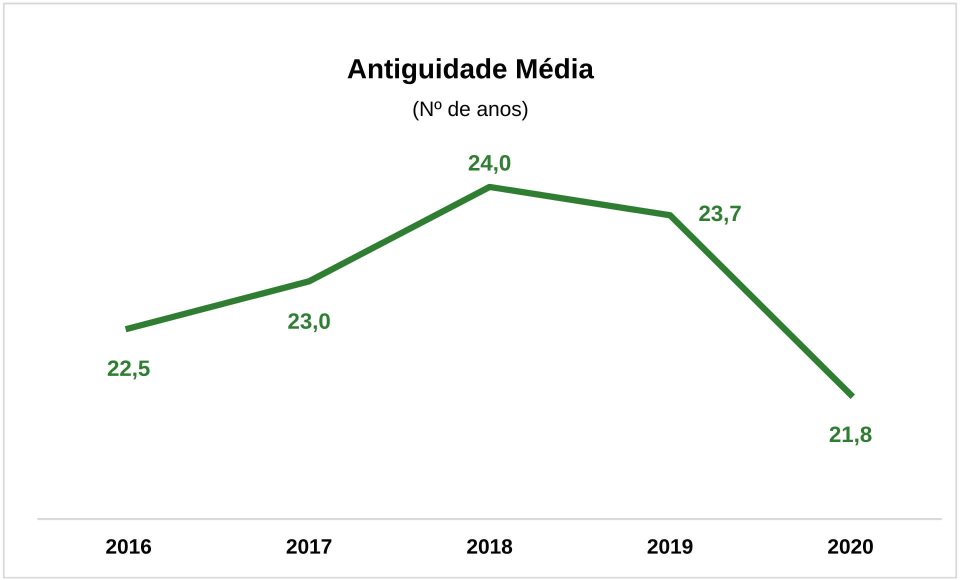  I want to click on chart-subtitle: (Nº de anos), so click(470, 110).